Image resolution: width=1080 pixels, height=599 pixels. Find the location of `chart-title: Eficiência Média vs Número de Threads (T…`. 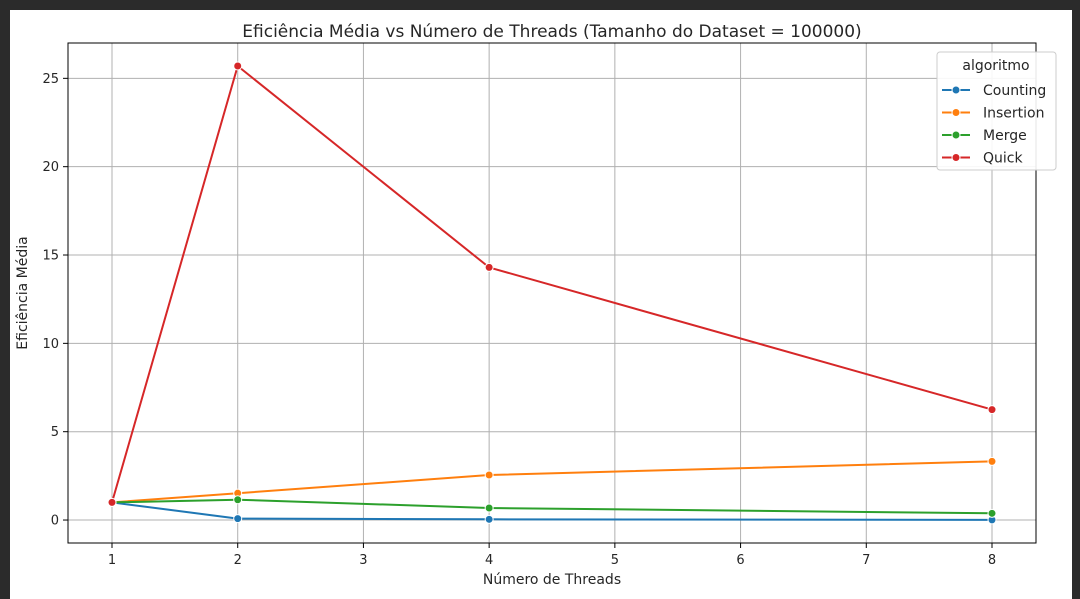

chart-title: Eficiência Média vs Número de Threads (T… is located at coordinates (551, 32).